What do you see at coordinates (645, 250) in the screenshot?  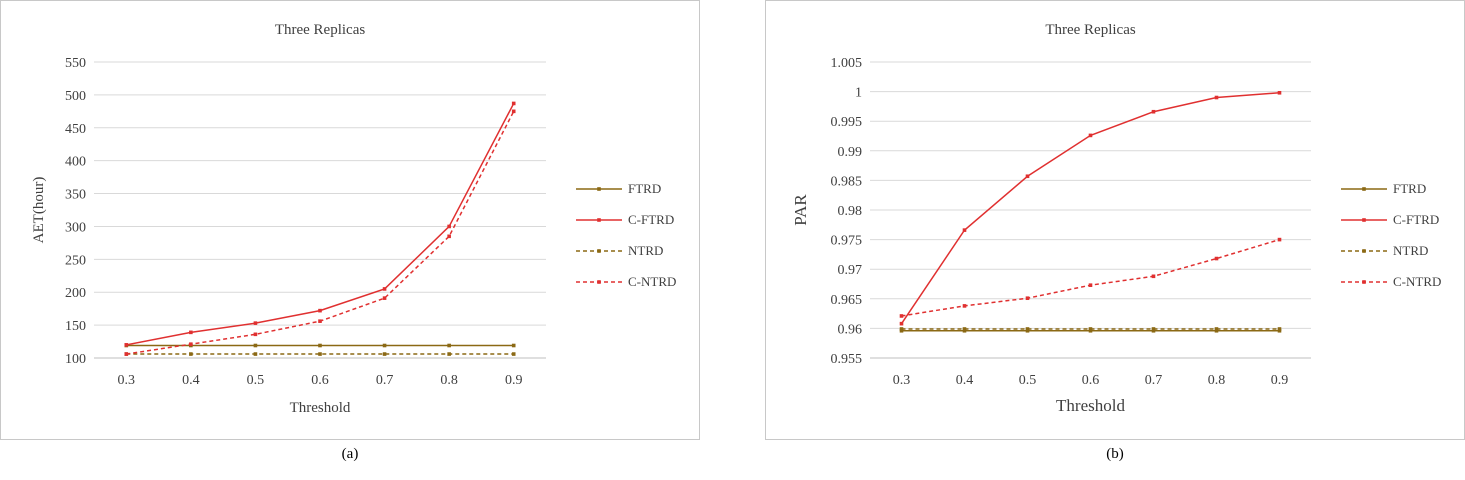 I see `chart-a-legend-label-ntrd: NTRD` at bounding box center [645, 250].